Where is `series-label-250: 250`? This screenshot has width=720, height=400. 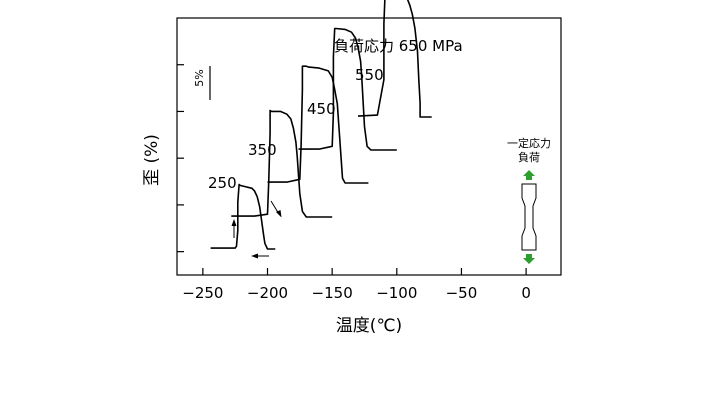 series-label-250: 250 is located at coordinates (222, 183).